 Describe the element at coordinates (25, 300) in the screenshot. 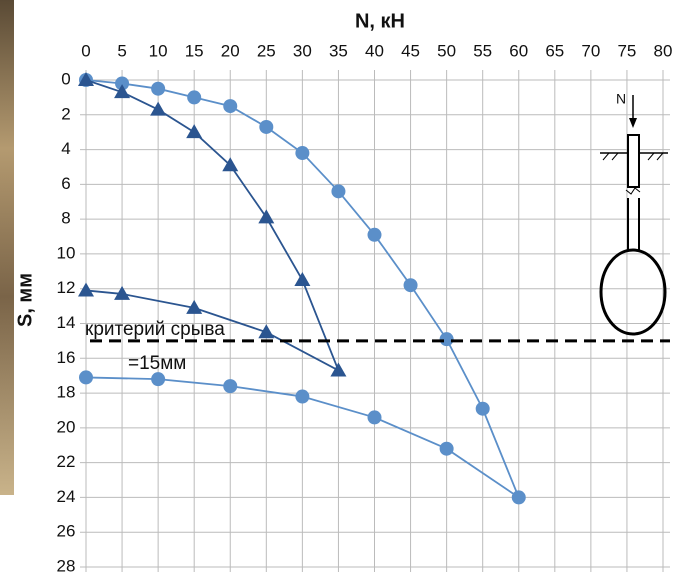

I see `y-axis-title: S, мм` at that location.